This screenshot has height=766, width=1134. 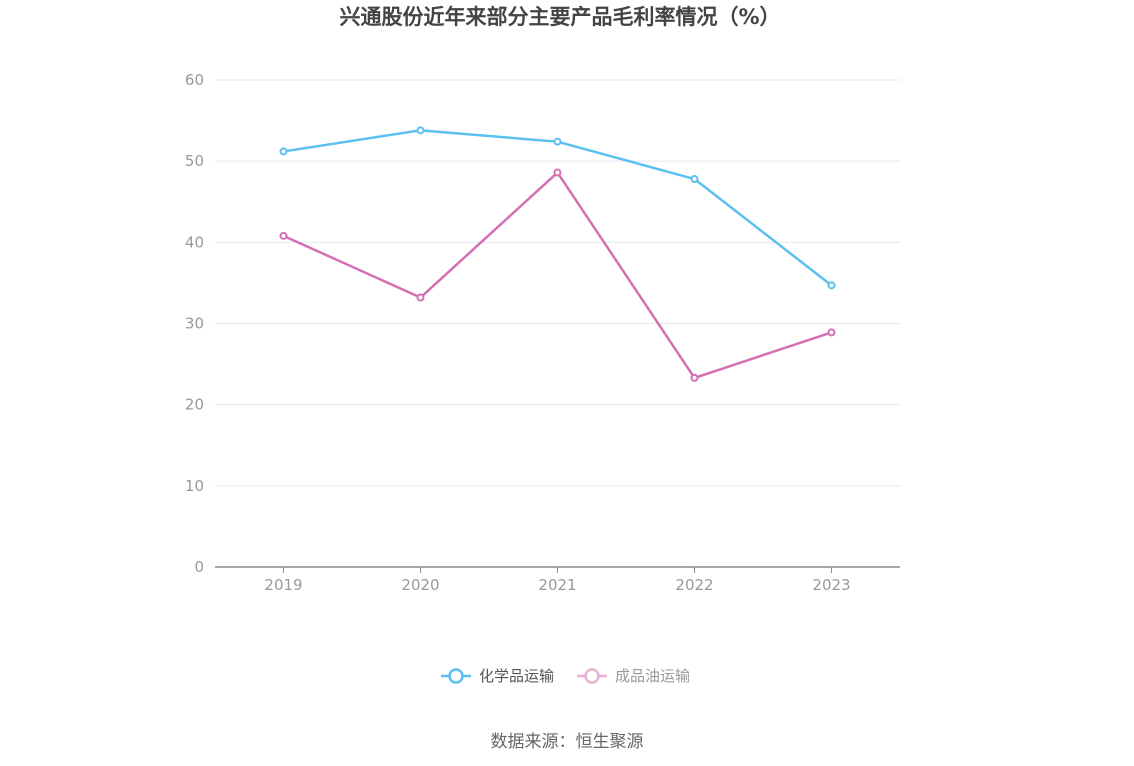 I want to click on y-tick-label: 0, so click(x=199, y=567).